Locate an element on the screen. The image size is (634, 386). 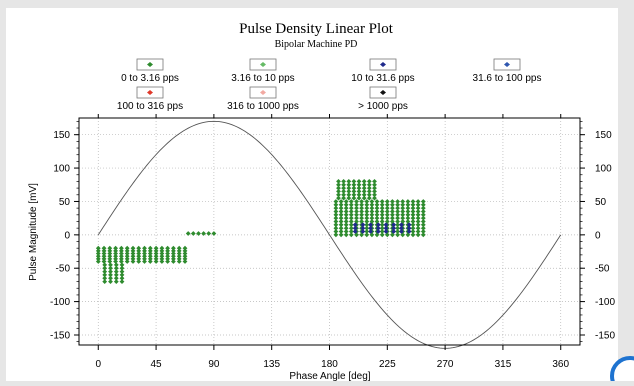
x-tick-label: 360 is located at coordinates (560, 364).